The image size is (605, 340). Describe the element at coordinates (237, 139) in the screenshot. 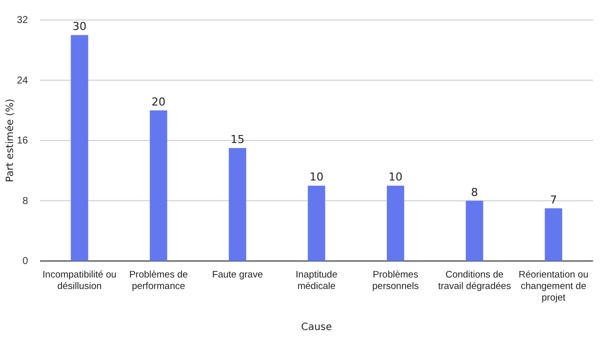

I see `data-label: 15` at that location.